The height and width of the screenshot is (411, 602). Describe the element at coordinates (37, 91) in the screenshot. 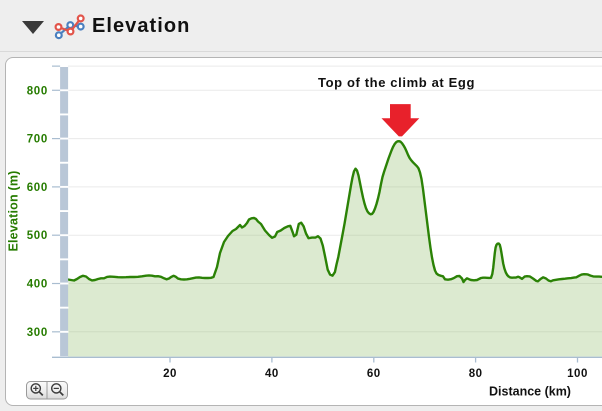

I see `svg-text: 800` at that location.